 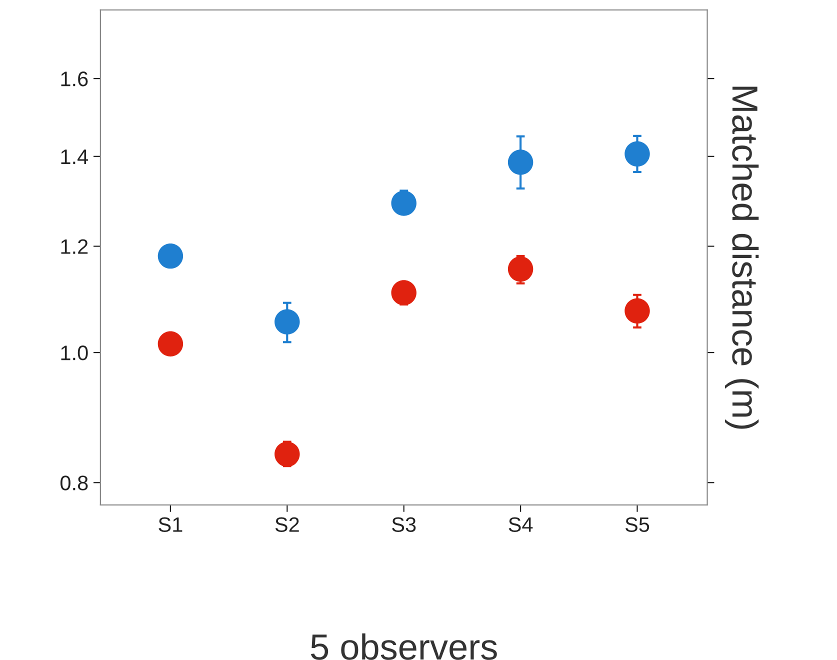 What do you see at coordinates (74, 157) in the screenshot?
I see `y-tick-label: 1.4` at bounding box center [74, 157].